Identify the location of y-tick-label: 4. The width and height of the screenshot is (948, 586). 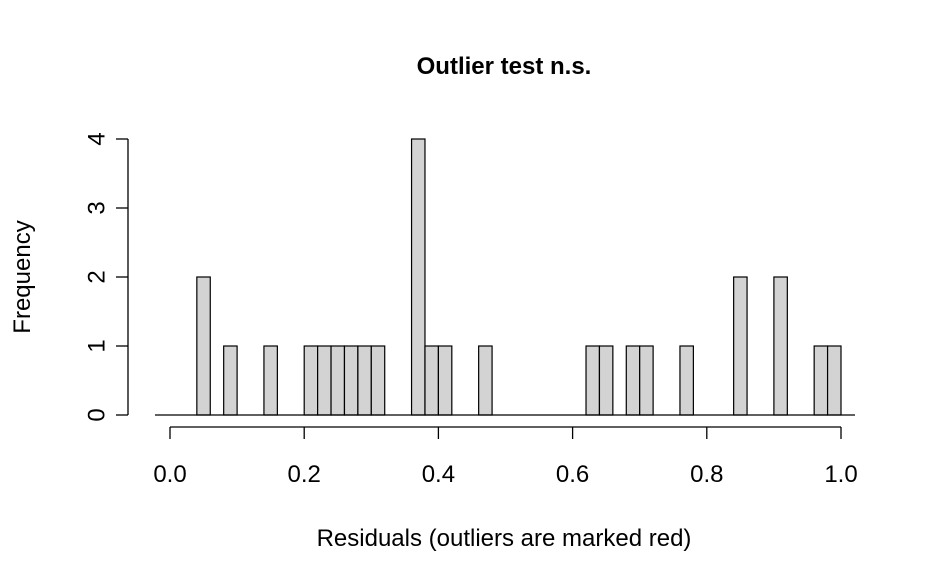
(96, 138).